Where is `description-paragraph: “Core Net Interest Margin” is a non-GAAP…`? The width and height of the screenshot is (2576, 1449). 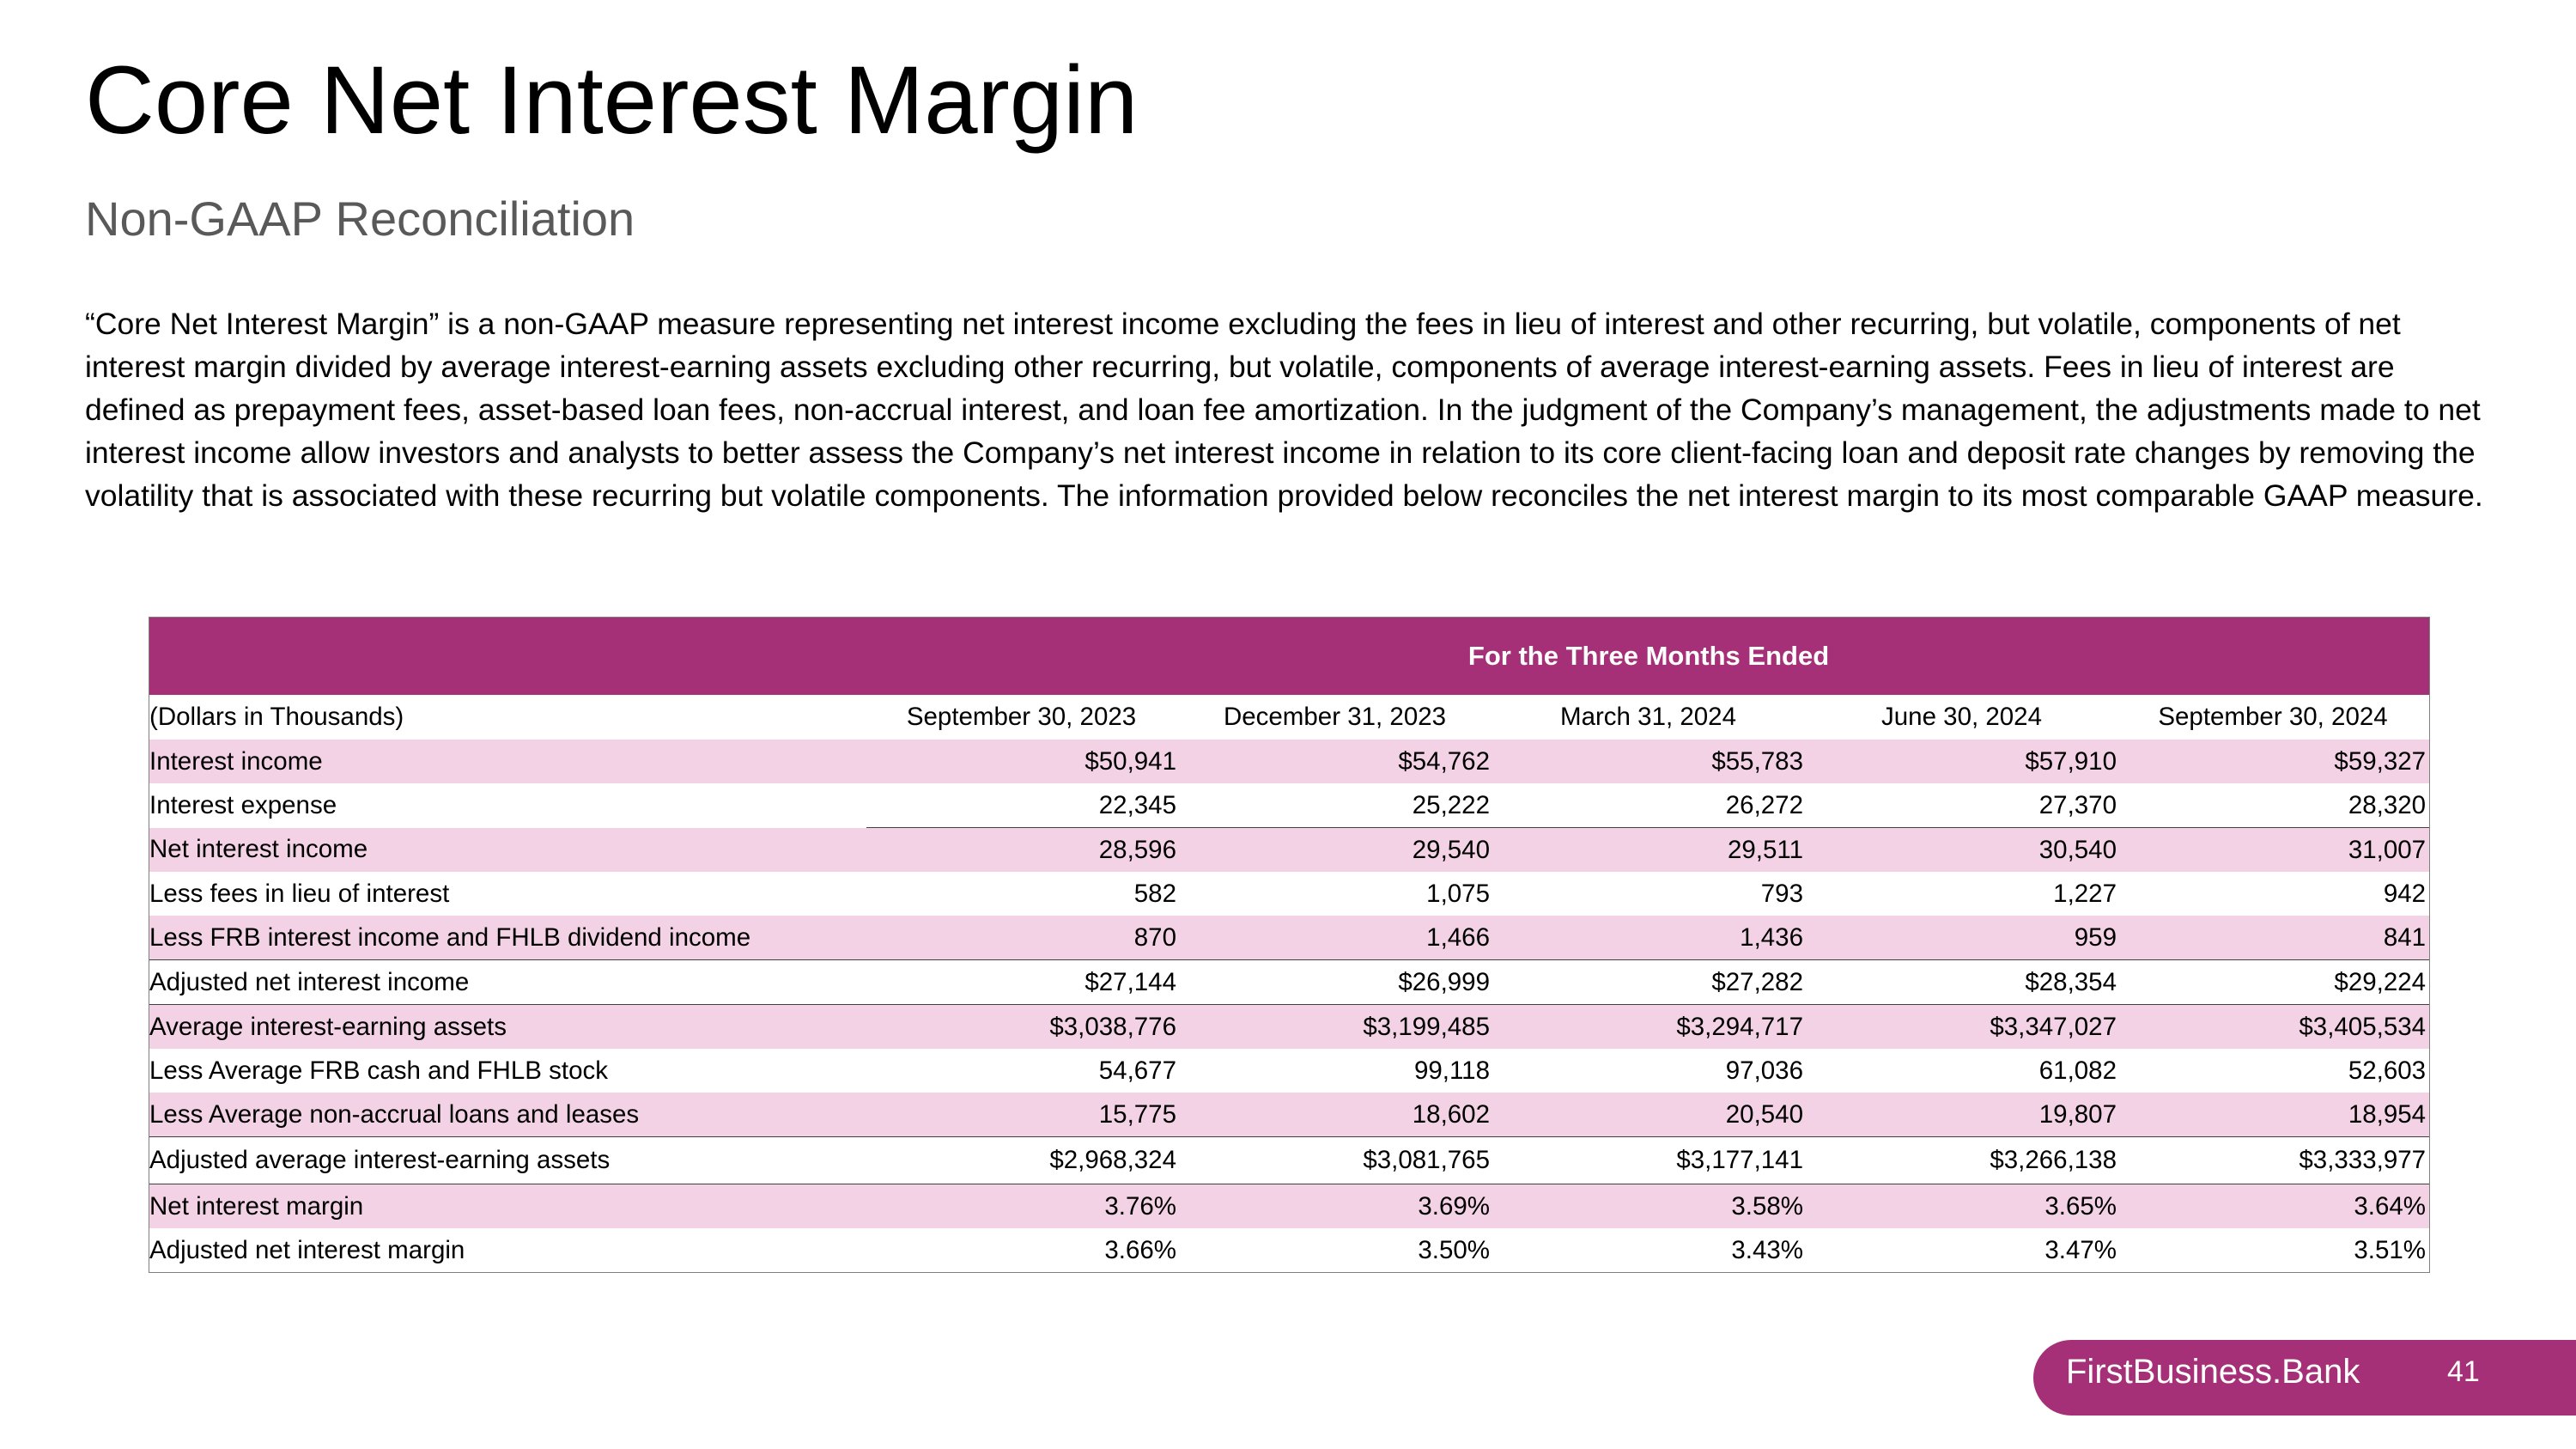 description-paragraph: “Core Net Interest Margin” is a non-GAAP… is located at coordinates (1284, 410).